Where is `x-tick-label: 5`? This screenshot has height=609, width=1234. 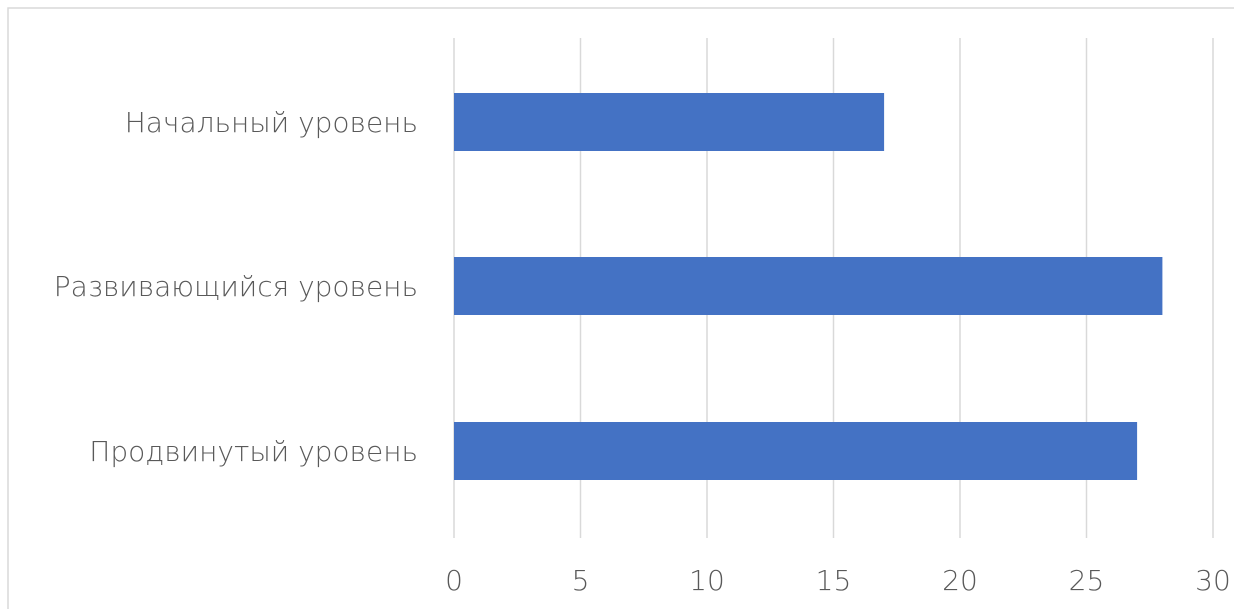
x-tick-label: 5 is located at coordinates (581, 580).